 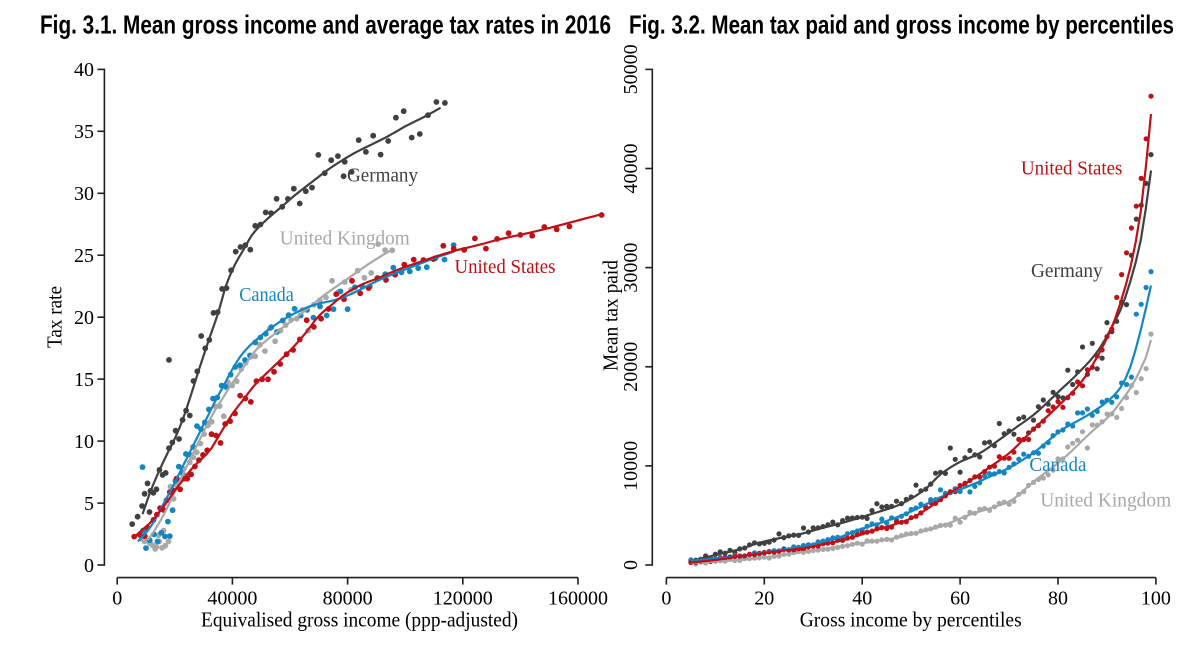 What do you see at coordinates (84, 256) in the screenshot?
I see `svg-text: 25` at bounding box center [84, 256].